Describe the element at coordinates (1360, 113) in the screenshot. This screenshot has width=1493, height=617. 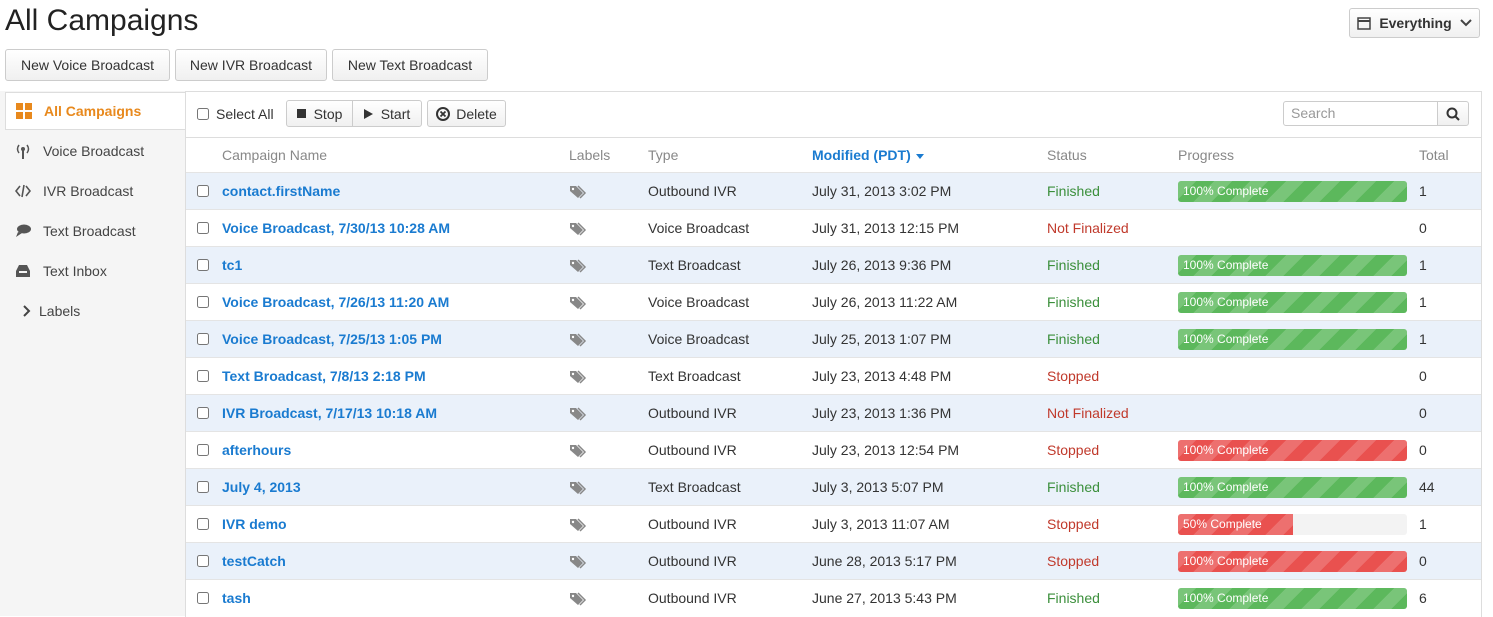
I see `search-input: Search` at that location.